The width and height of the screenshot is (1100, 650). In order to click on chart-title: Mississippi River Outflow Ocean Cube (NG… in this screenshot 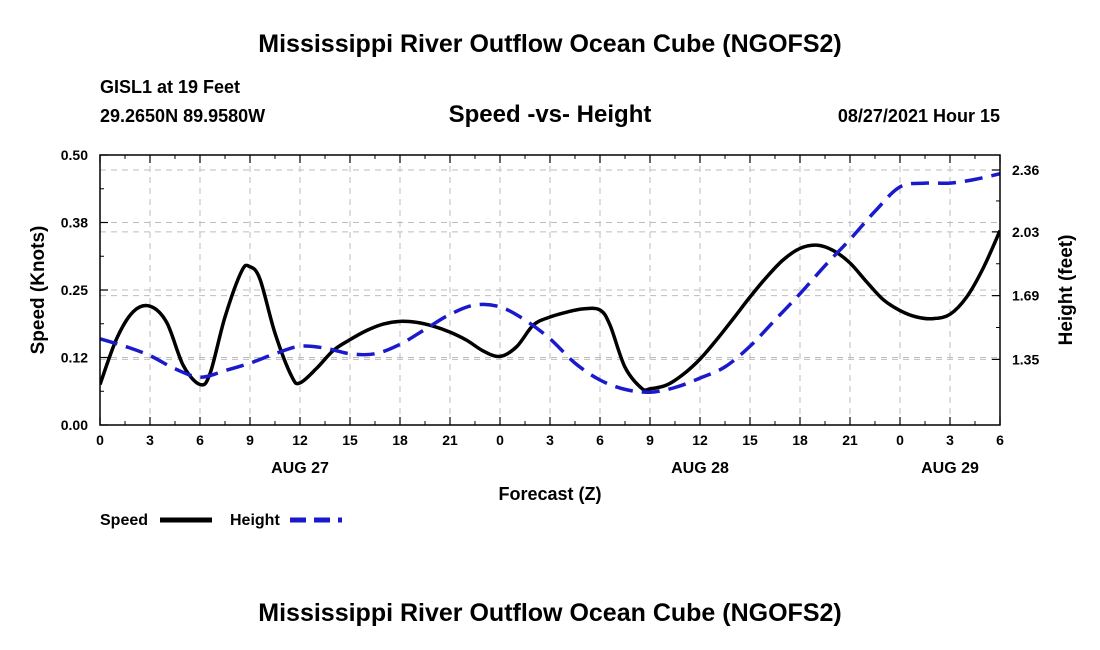, I will do `click(550, 44)`.